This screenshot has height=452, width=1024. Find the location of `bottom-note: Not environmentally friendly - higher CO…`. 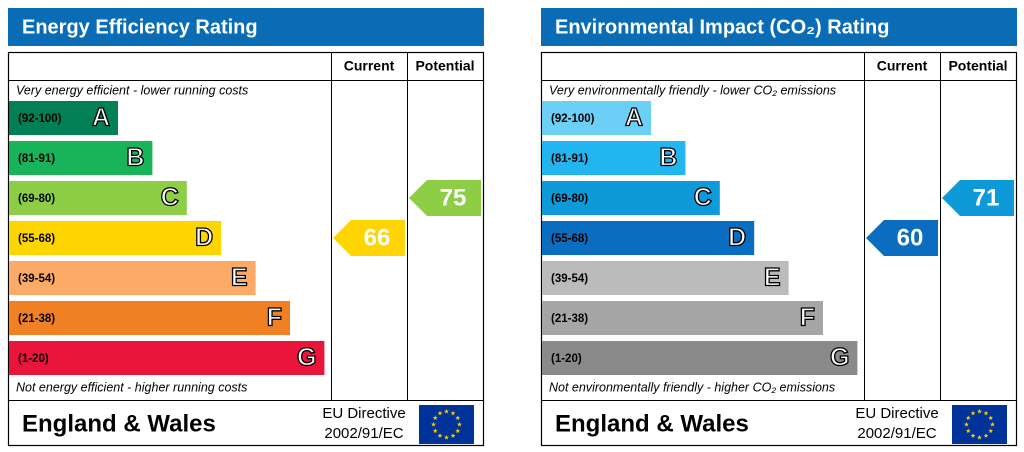

bottom-note: Not environmentally friendly - higher CO… is located at coordinates (692, 387).